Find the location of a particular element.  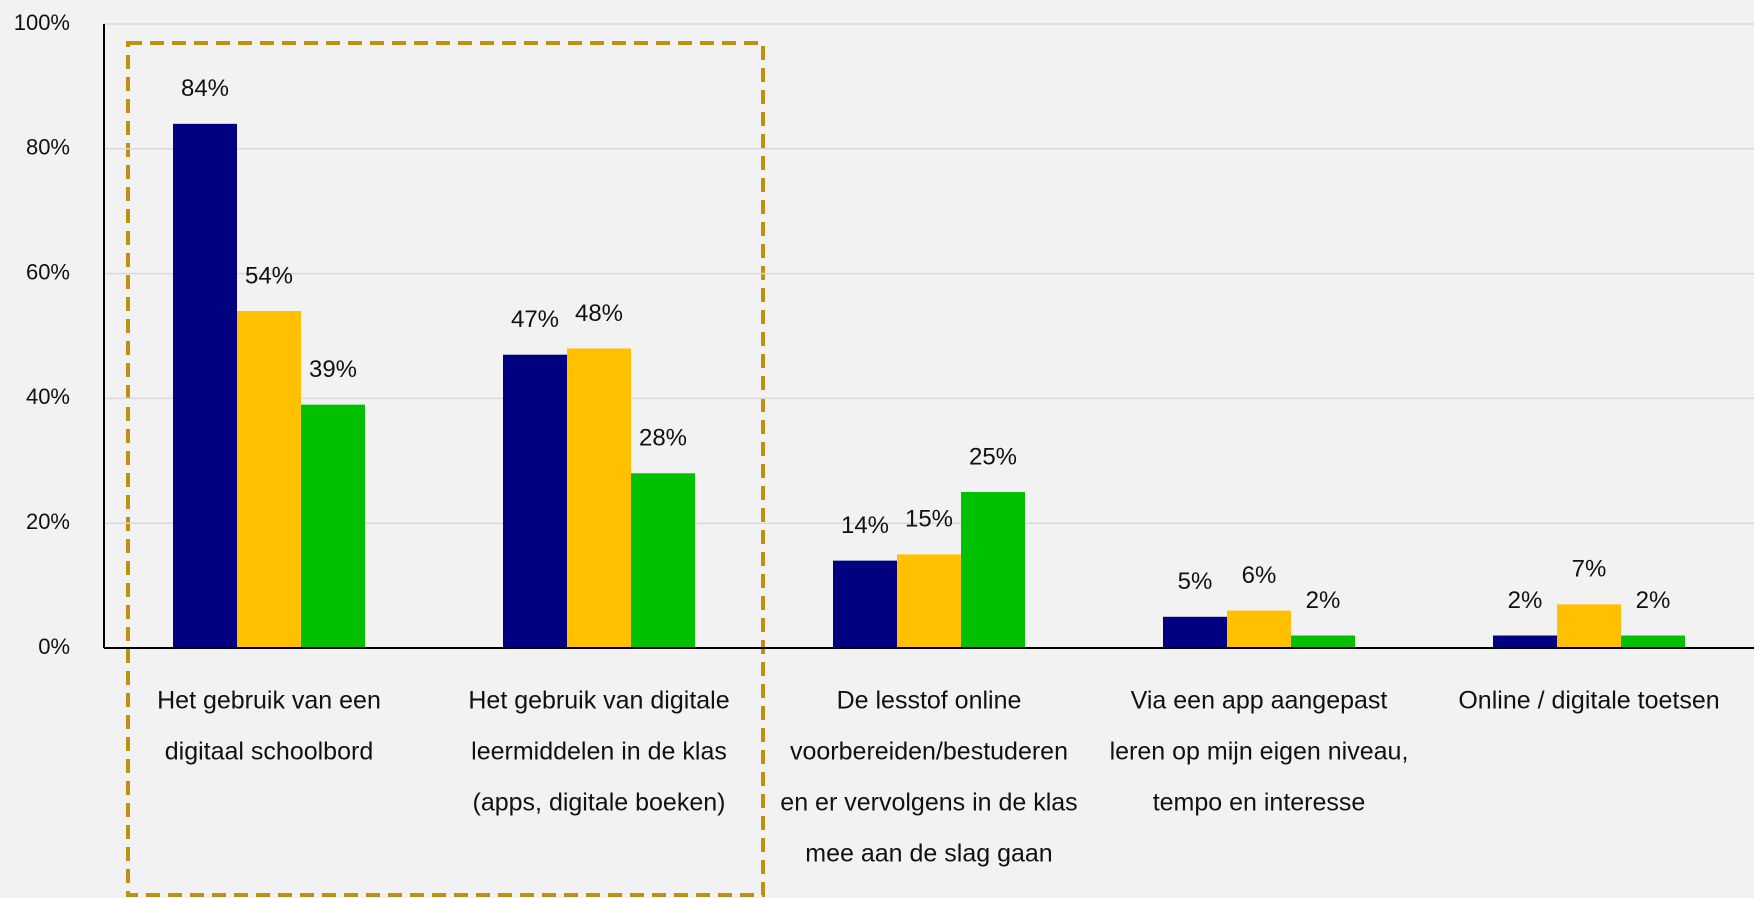

value-label: 47% is located at coordinates (535, 319).